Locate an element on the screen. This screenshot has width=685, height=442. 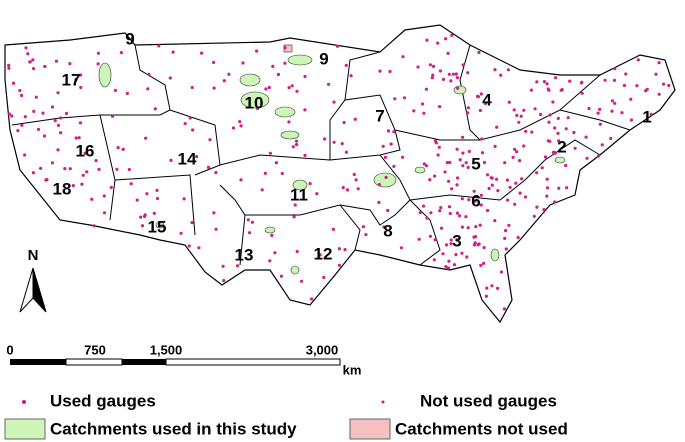
legend-label: Used gauges is located at coordinates (103, 400).